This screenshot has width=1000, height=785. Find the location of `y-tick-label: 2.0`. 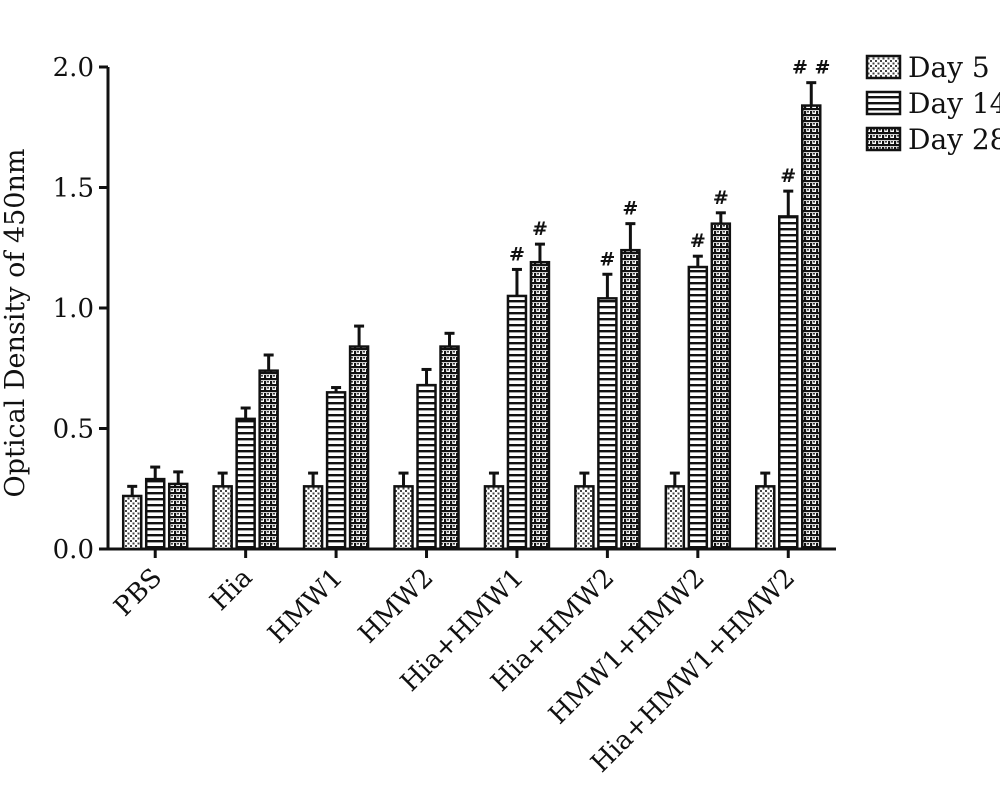

y-tick-label: 2.0 is located at coordinates (73, 68).